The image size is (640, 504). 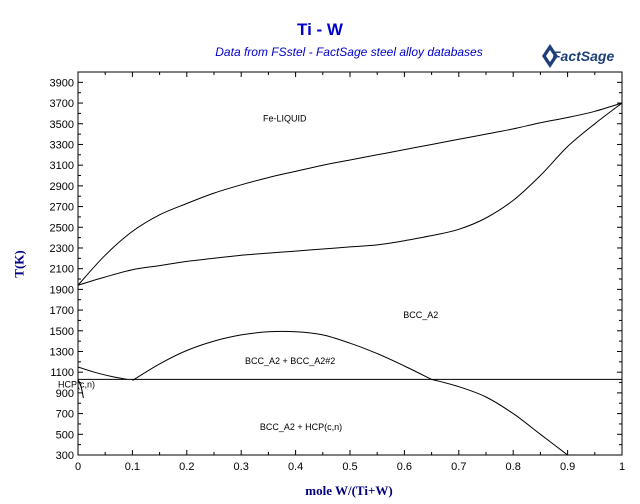 What do you see at coordinates (62, 311) in the screenshot?
I see `y-tick-label: 1700` at bounding box center [62, 311].